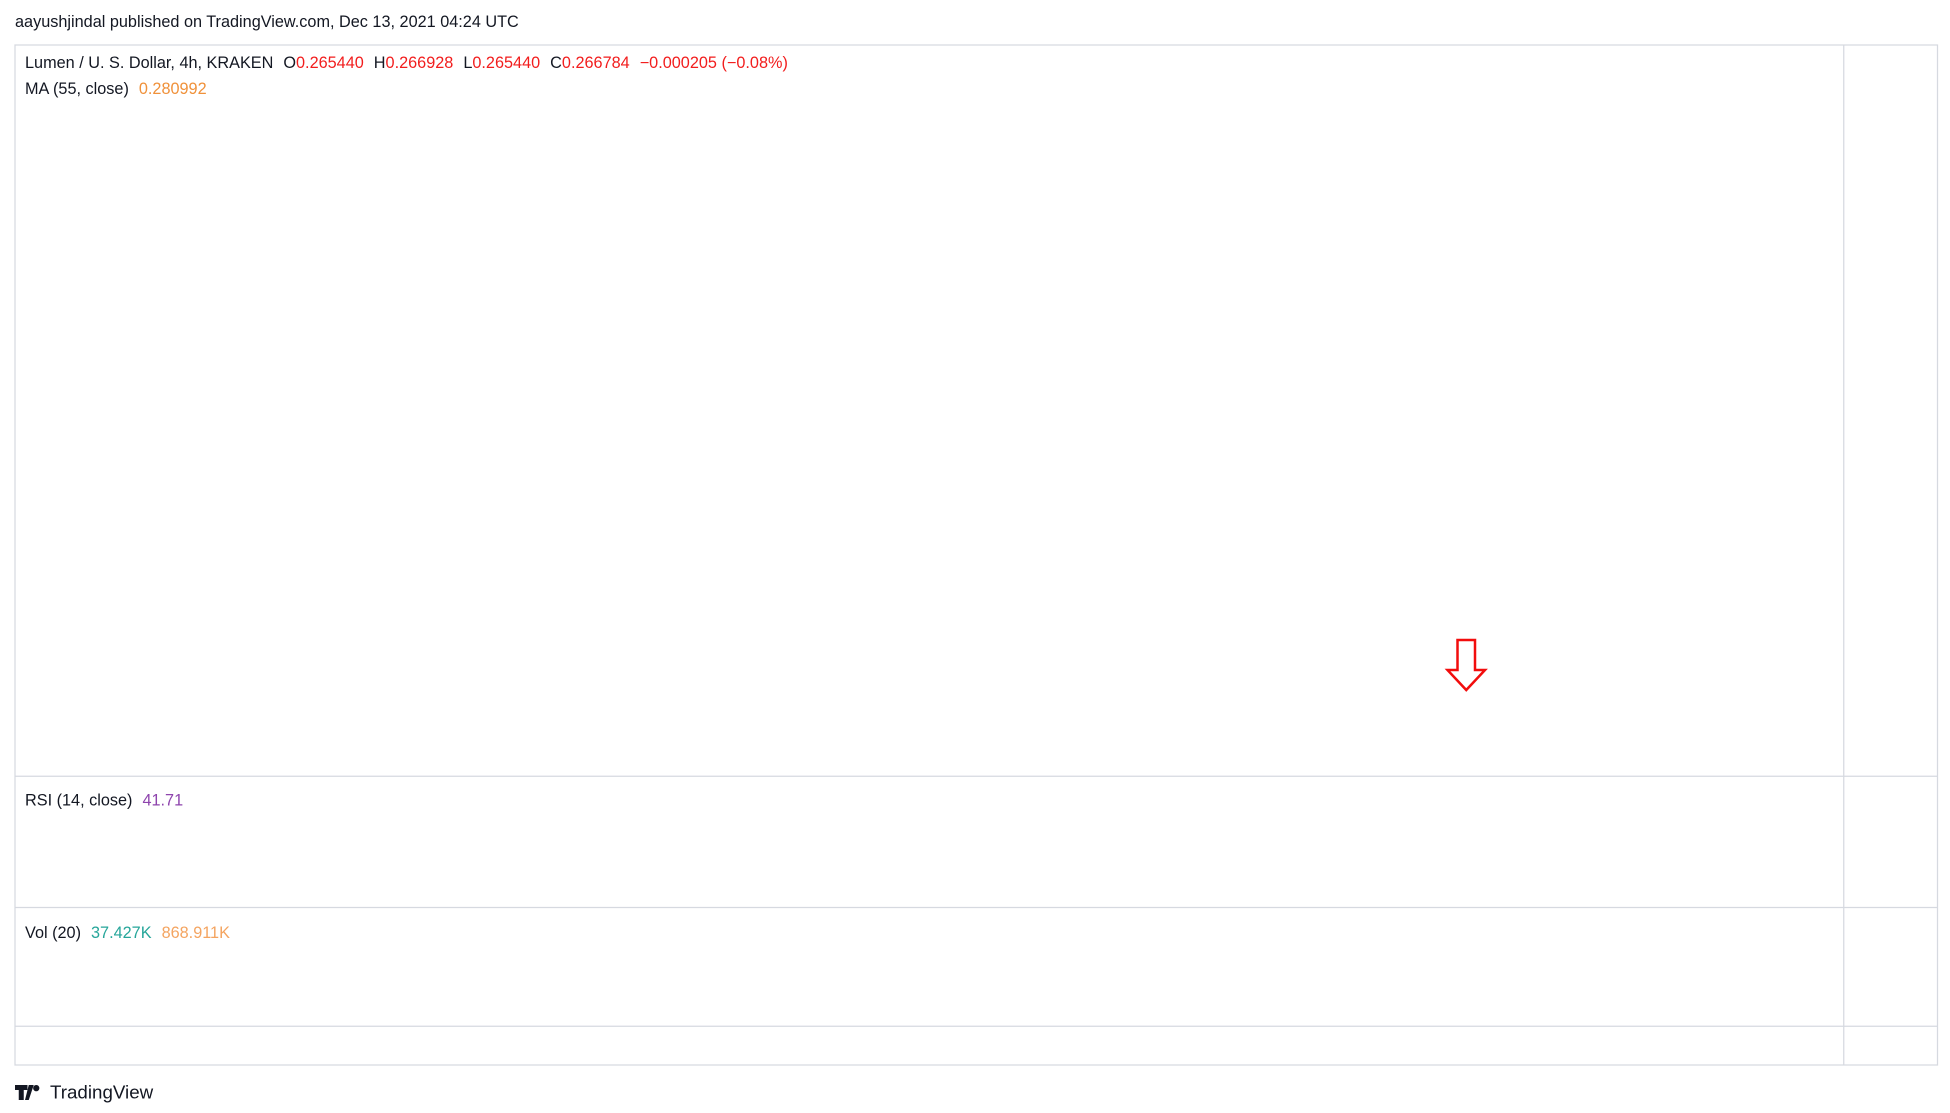 Image resolution: width=1950 pixels, height=1113 pixels. I want to click on symbol-name: Lumen / U. S. Dollar, 4h, KRAKEN, so click(149, 63).